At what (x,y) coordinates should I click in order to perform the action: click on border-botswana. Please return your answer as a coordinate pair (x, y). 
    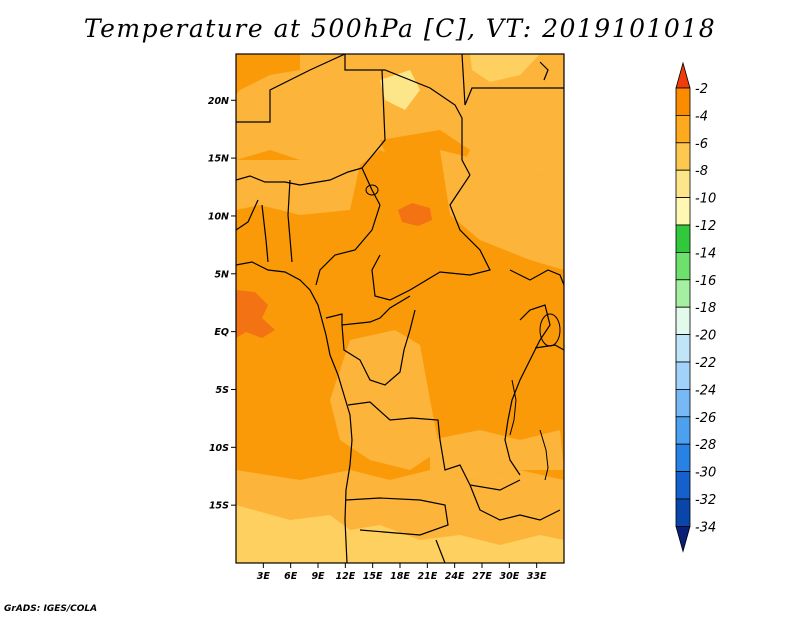
    Looking at the image, I should click on (440, 551).